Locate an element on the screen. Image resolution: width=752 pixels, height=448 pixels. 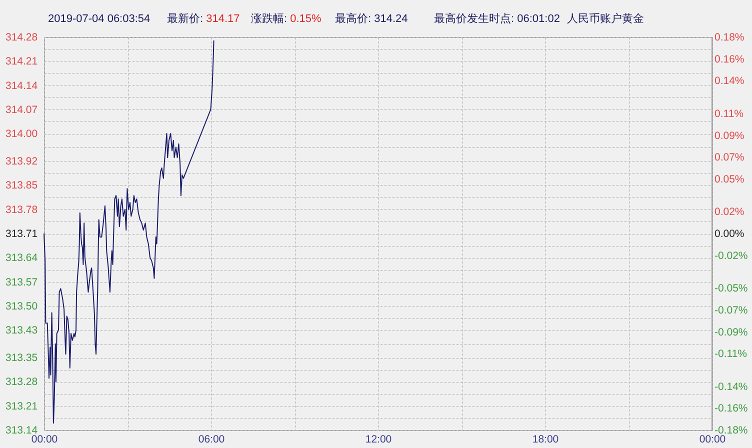
text: 最高价: 314.24 is located at coordinates (371, 19).